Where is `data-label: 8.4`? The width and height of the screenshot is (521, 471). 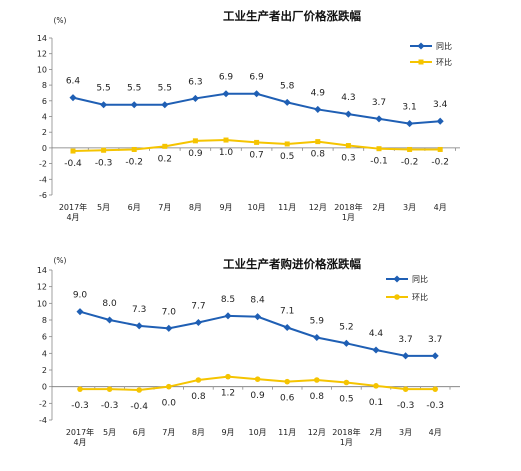
data-label: 8.4 is located at coordinates (257, 301).